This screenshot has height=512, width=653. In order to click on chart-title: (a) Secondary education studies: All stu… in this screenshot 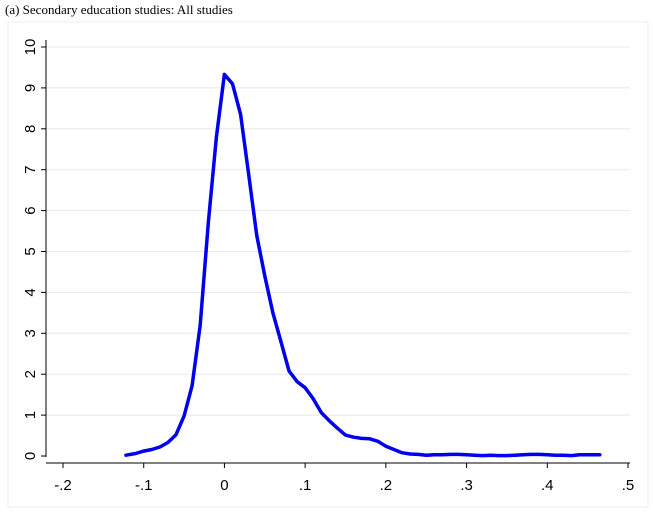, I will do `click(119, 9)`.